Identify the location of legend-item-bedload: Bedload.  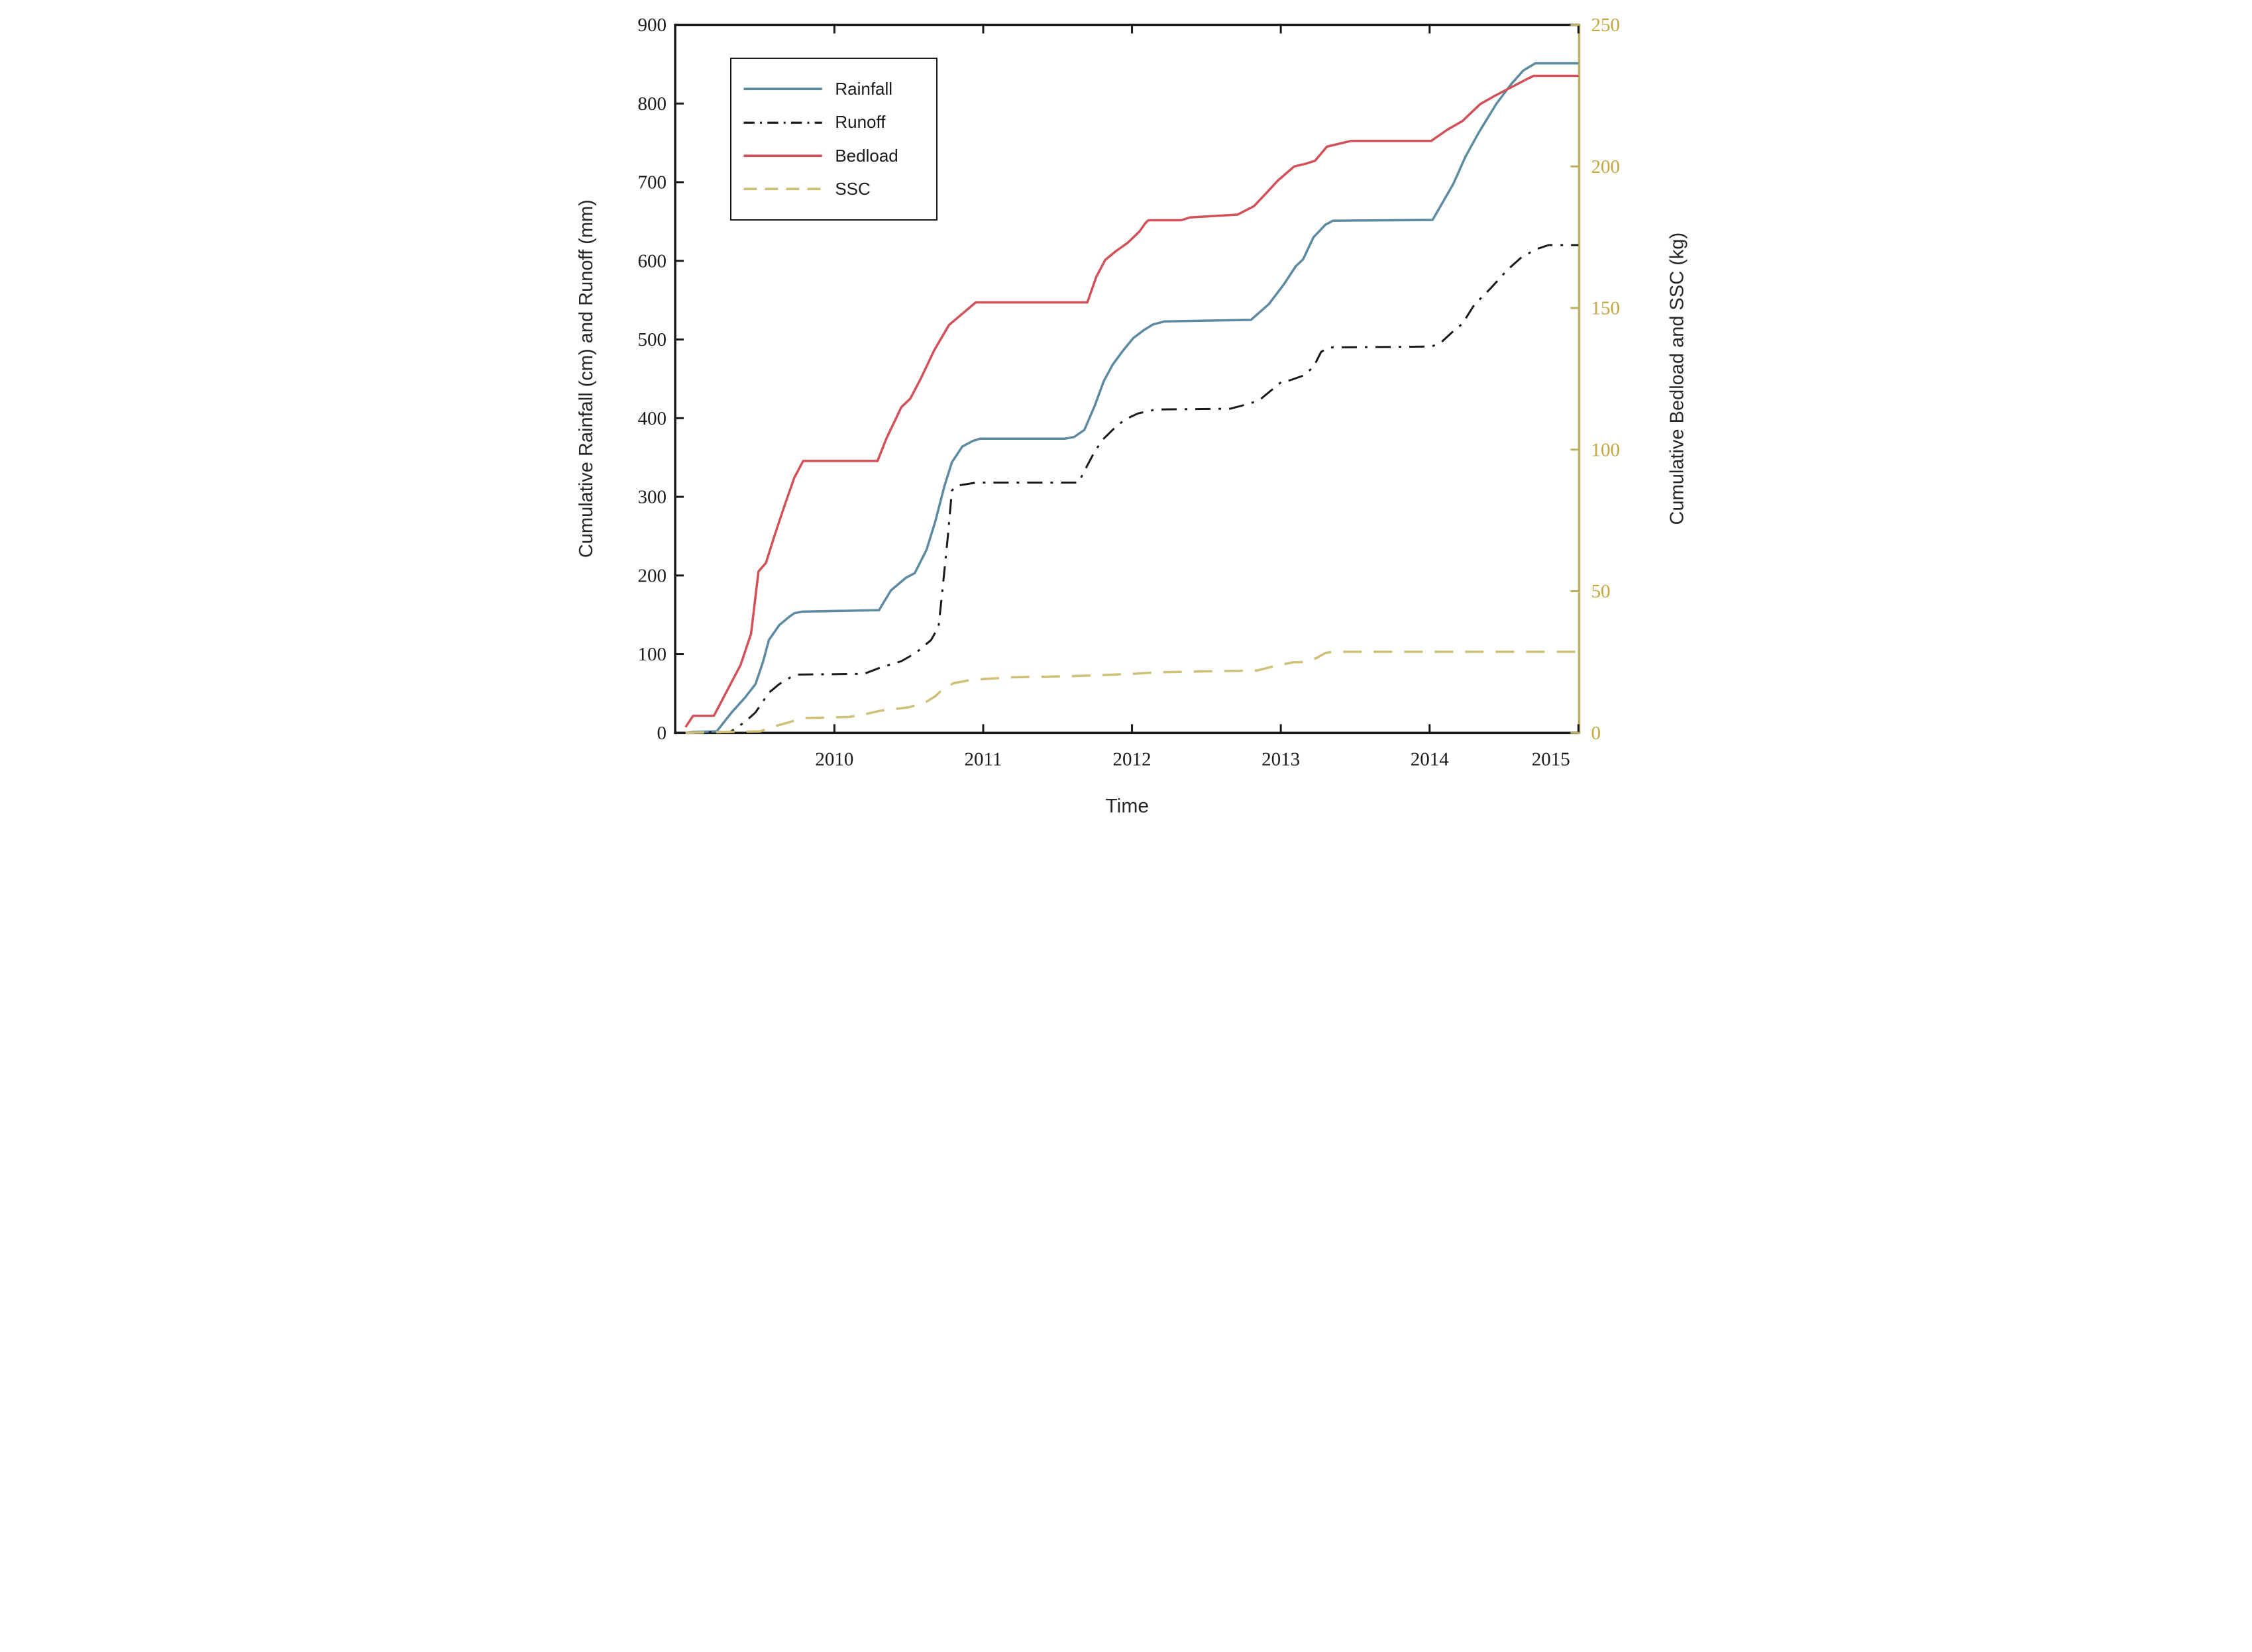
(833, 156).